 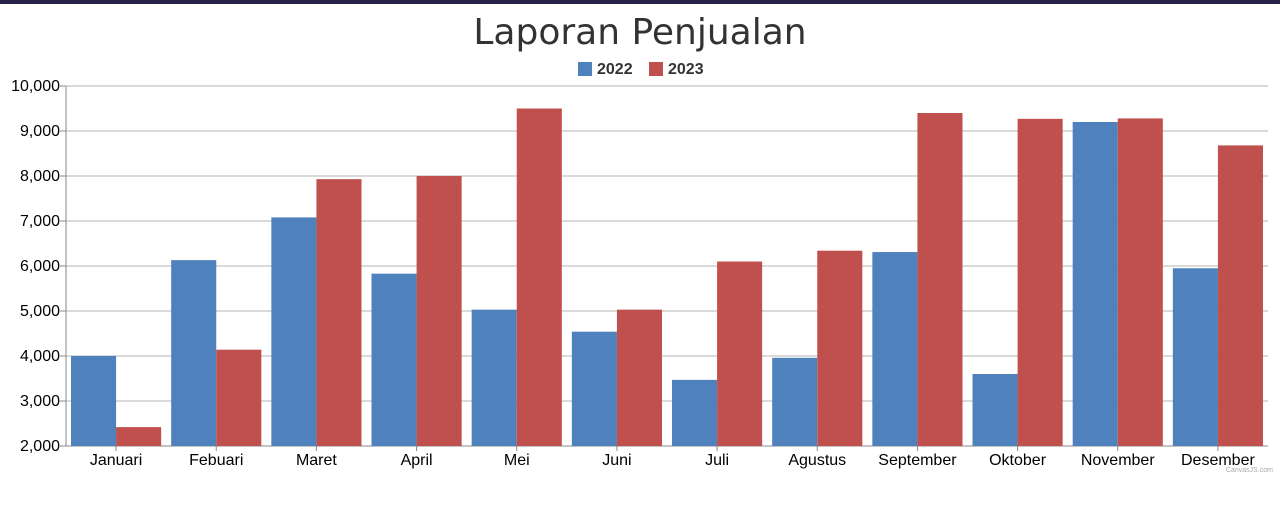 What do you see at coordinates (417, 460) in the screenshot?
I see `x-tick-label: April` at bounding box center [417, 460].